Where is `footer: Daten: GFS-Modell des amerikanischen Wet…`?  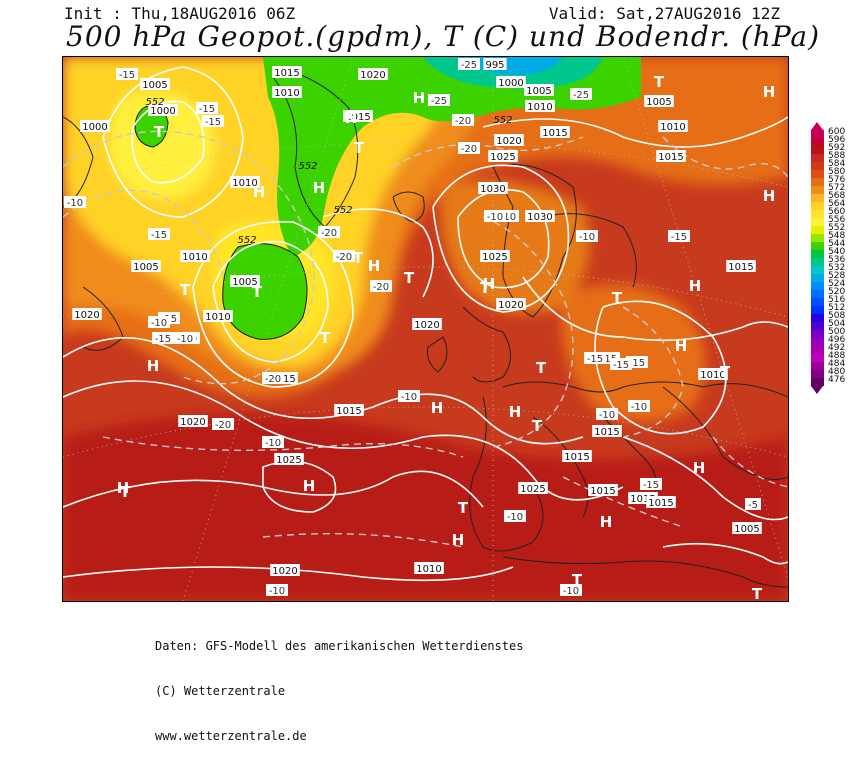 footer: Daten: GFS-Modell des amerikanischen Wet… is located at coordinates (339, 684).